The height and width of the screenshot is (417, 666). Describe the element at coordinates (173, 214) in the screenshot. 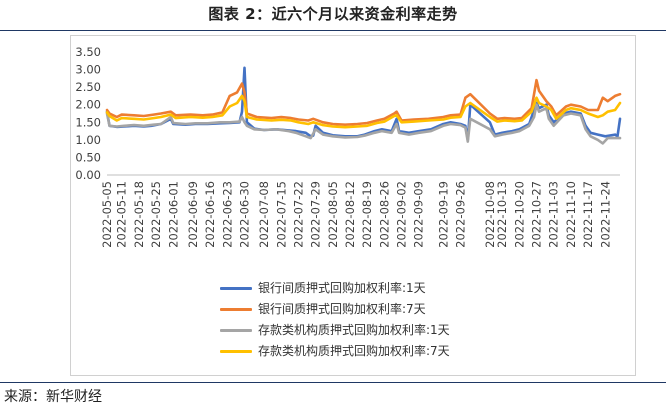

I see `x-tick-label: 2022-06-01` at that location.